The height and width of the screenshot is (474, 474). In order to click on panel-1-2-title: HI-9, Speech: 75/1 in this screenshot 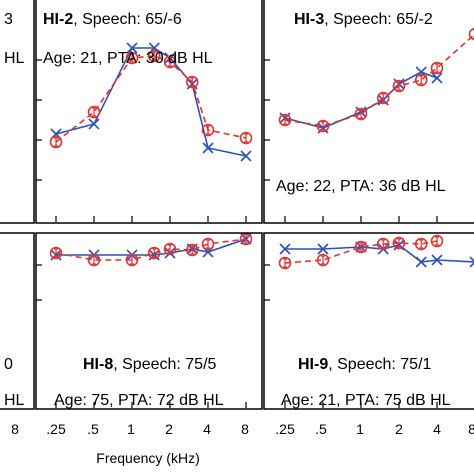, I will do `click(365, 364)`.